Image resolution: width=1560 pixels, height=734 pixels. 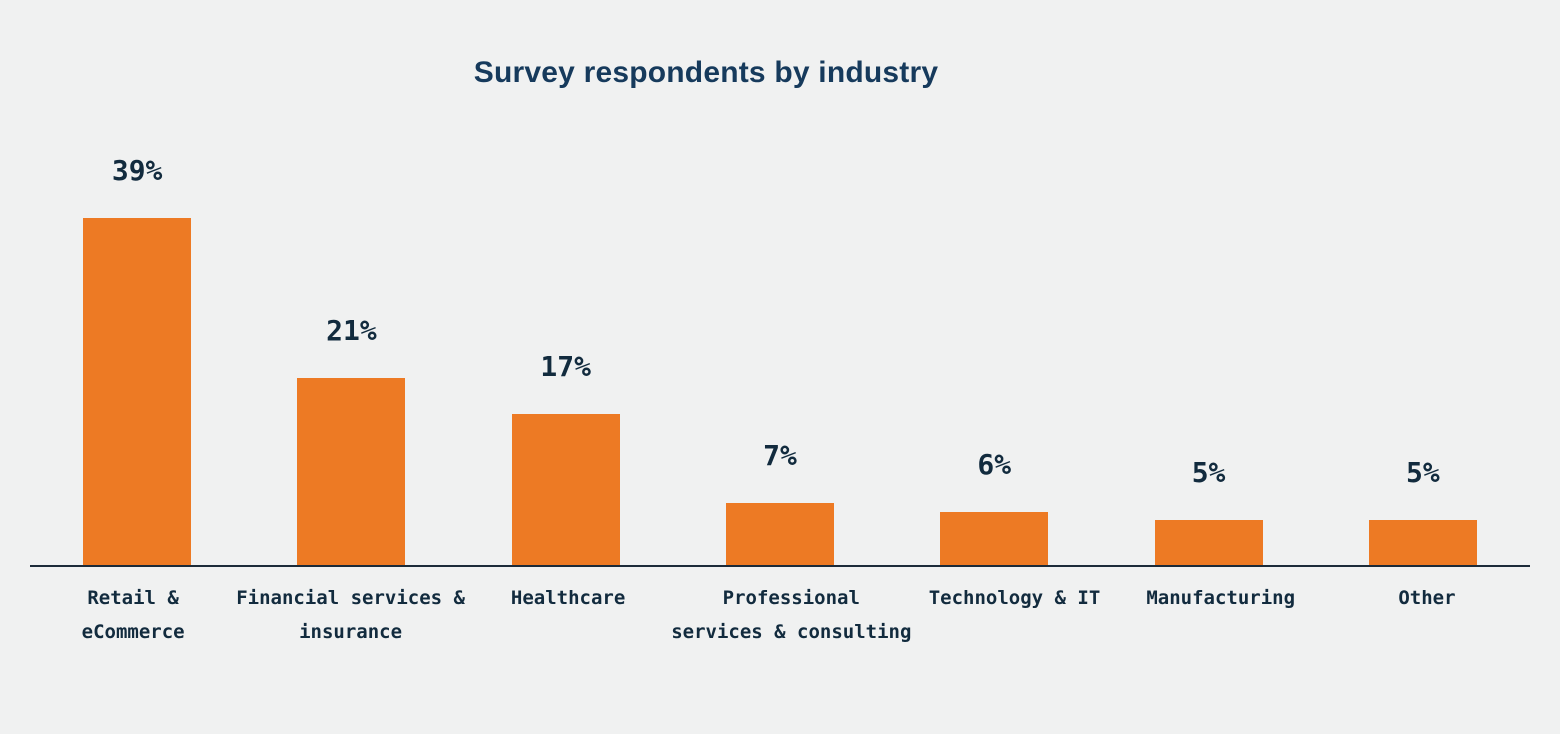 I want to click on bar-column-healthcare: 17%, so click(x=566, y=282).